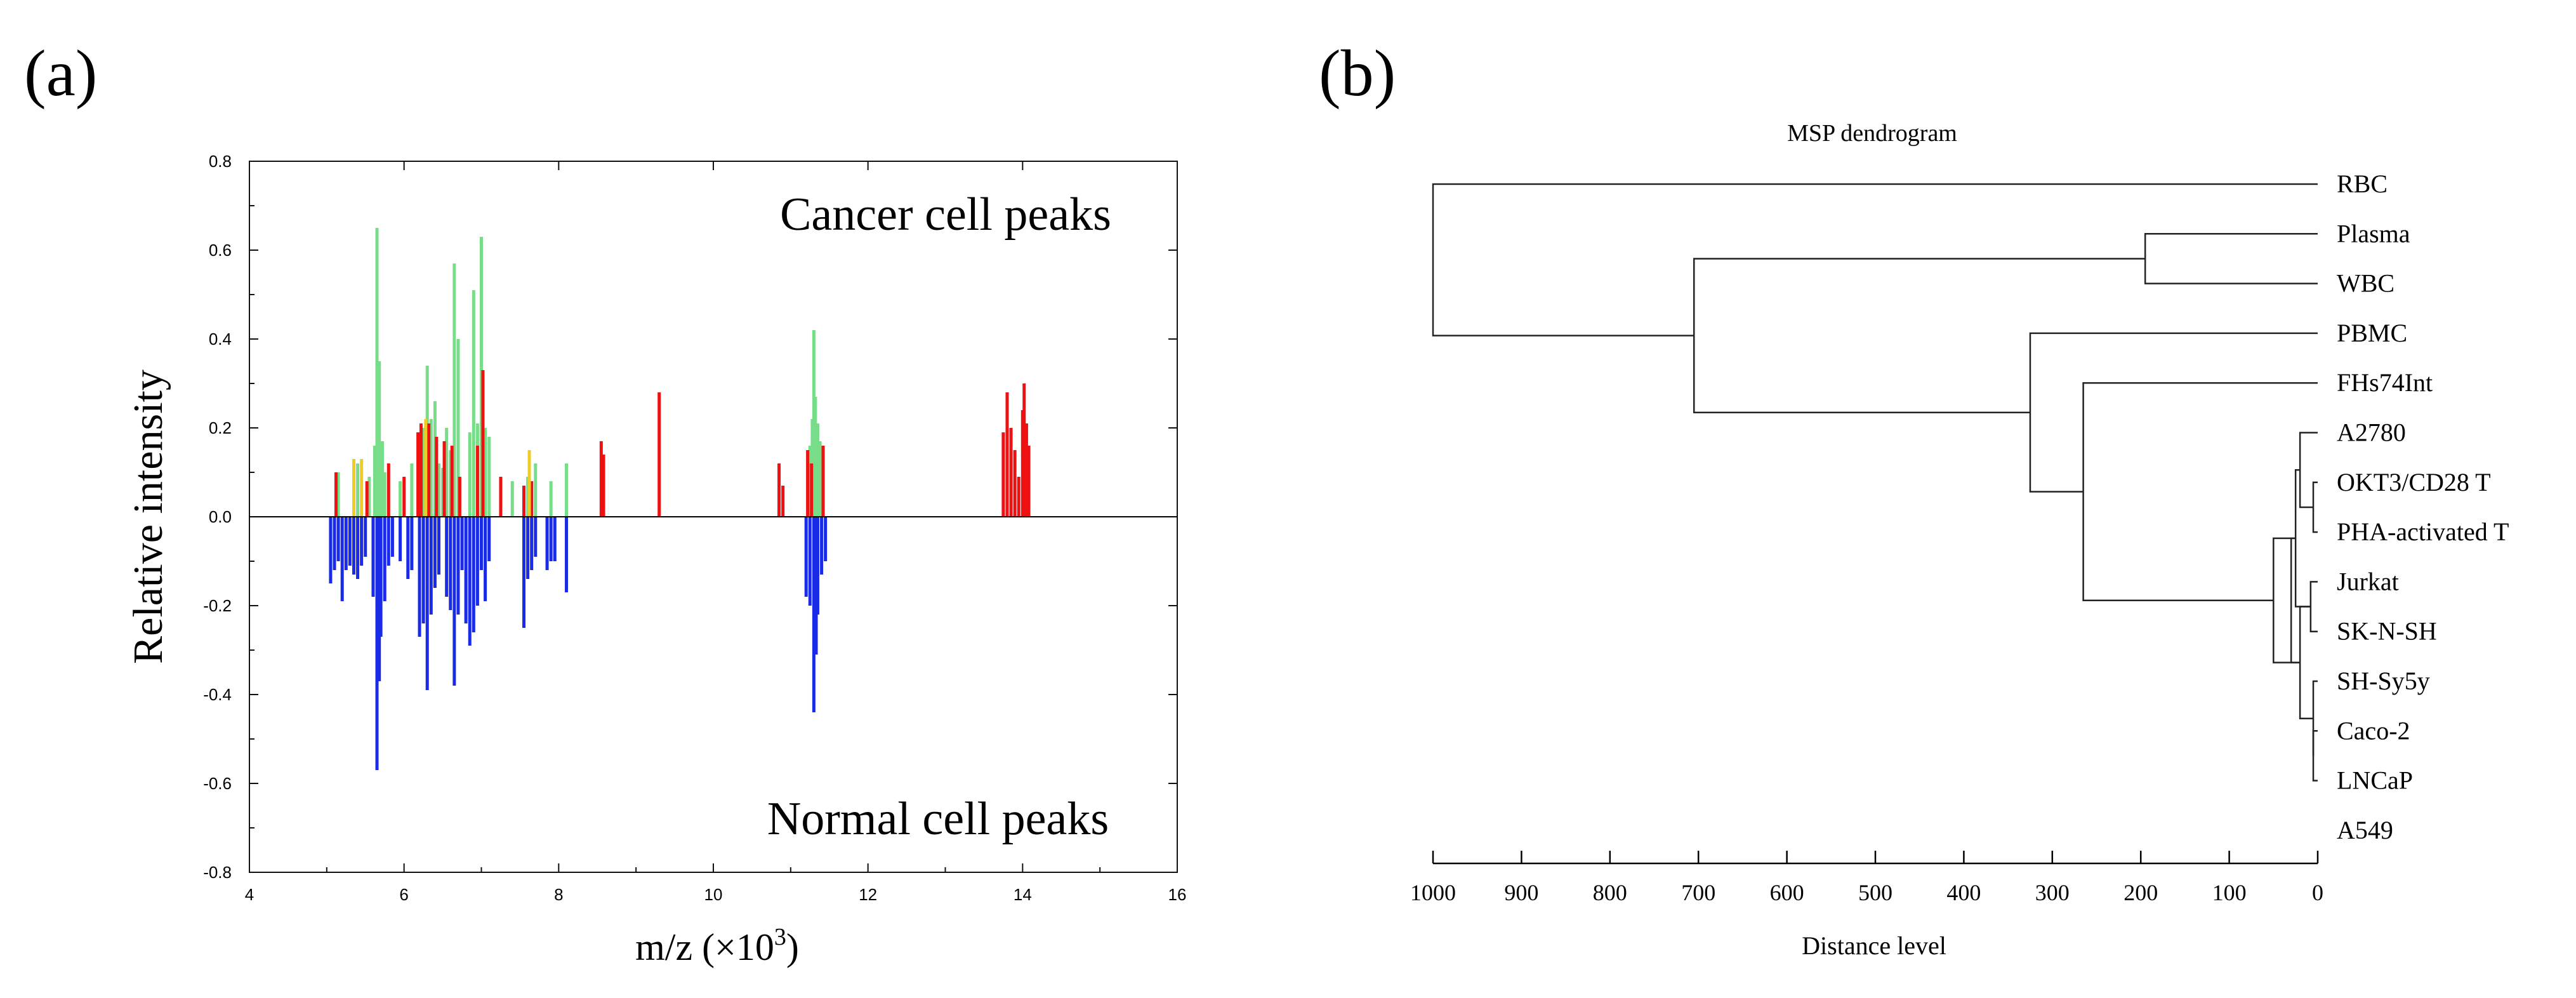  Describe the element at coordinates (441, 468) in the screenshot. I see `series-yellow-bars` at that location.